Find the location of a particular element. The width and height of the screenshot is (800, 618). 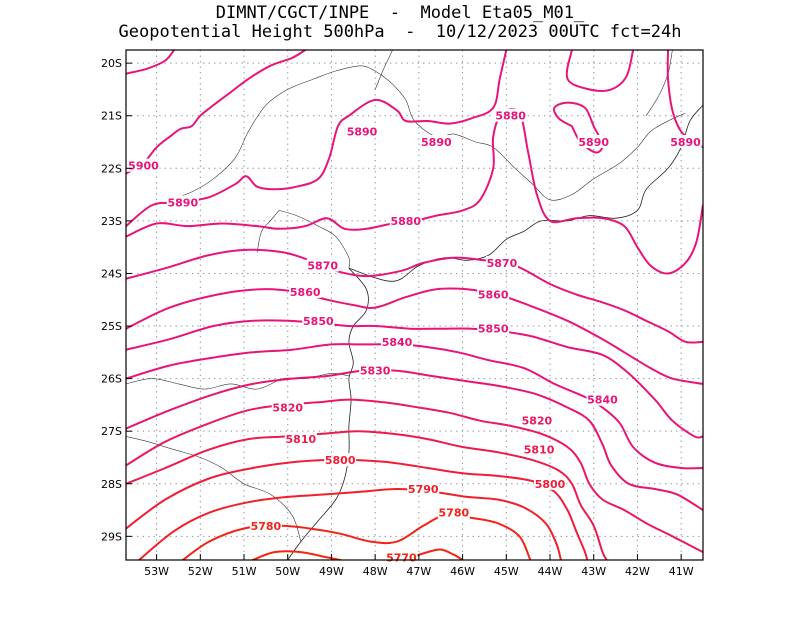

y-tick-label: 26S is located at coordinates (111, 379).